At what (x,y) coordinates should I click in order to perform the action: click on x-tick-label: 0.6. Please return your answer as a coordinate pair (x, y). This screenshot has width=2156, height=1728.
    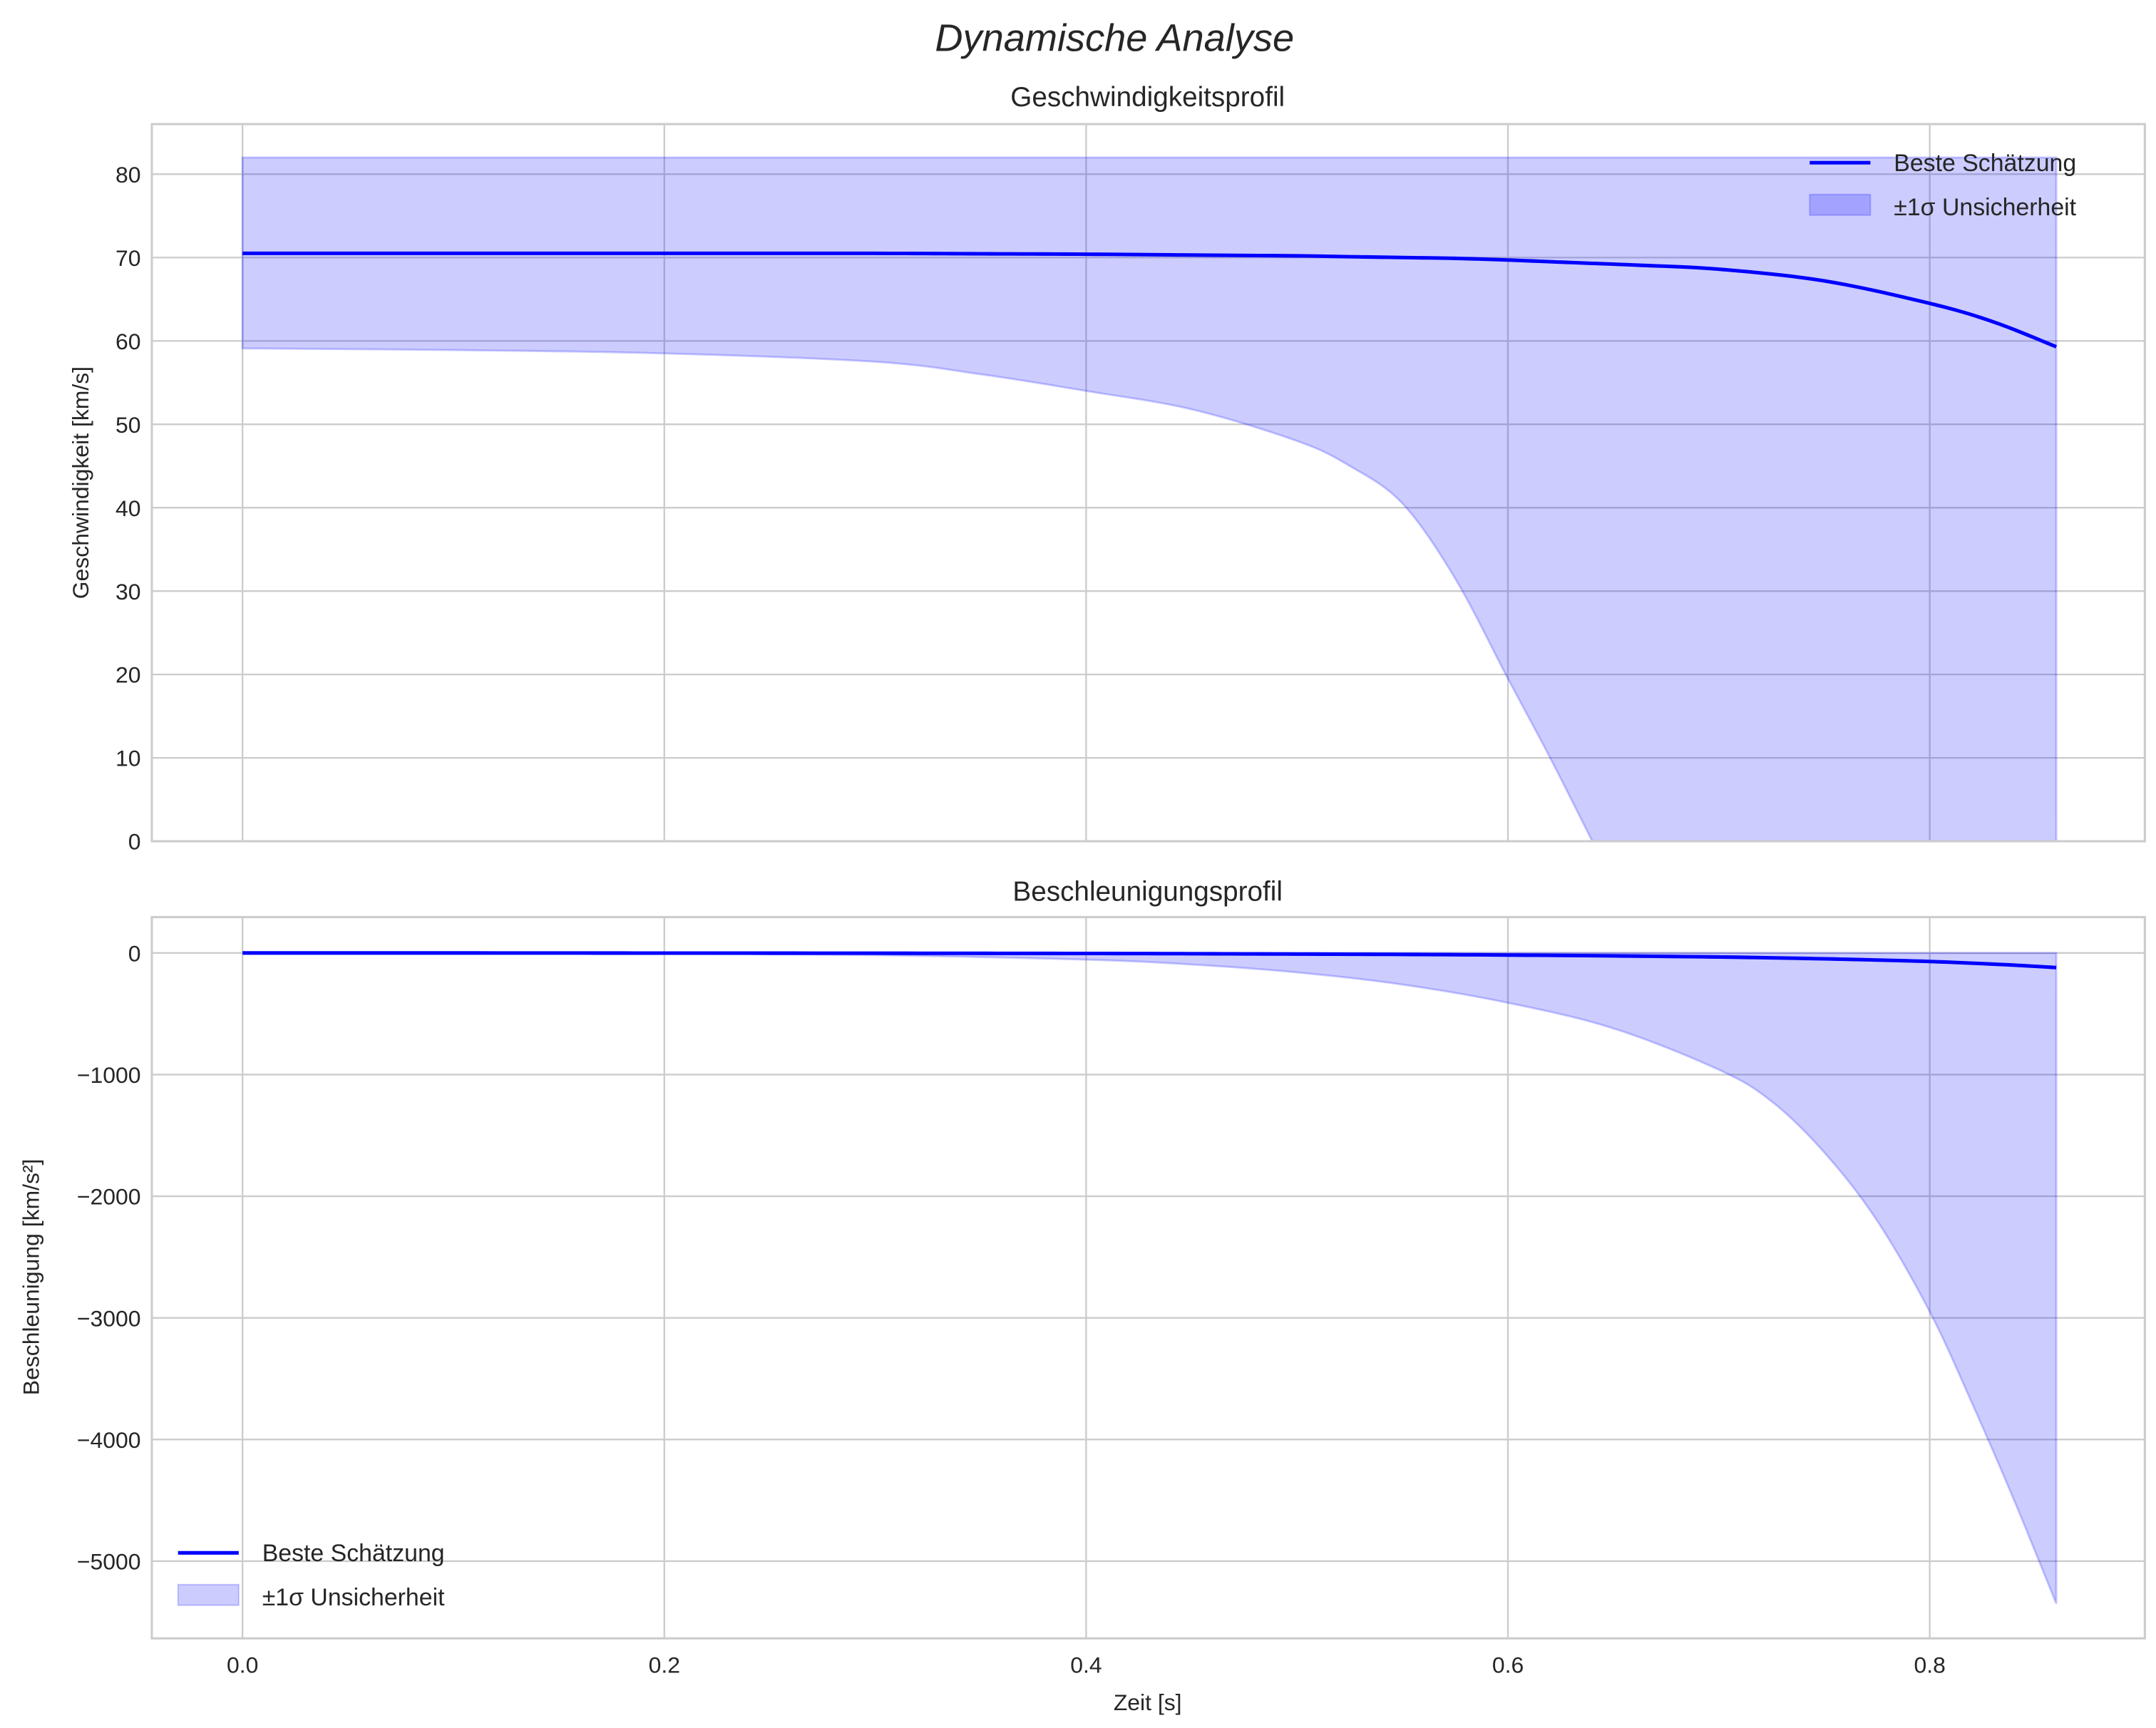
    Looking at the image, I should click on (1508, 1665).